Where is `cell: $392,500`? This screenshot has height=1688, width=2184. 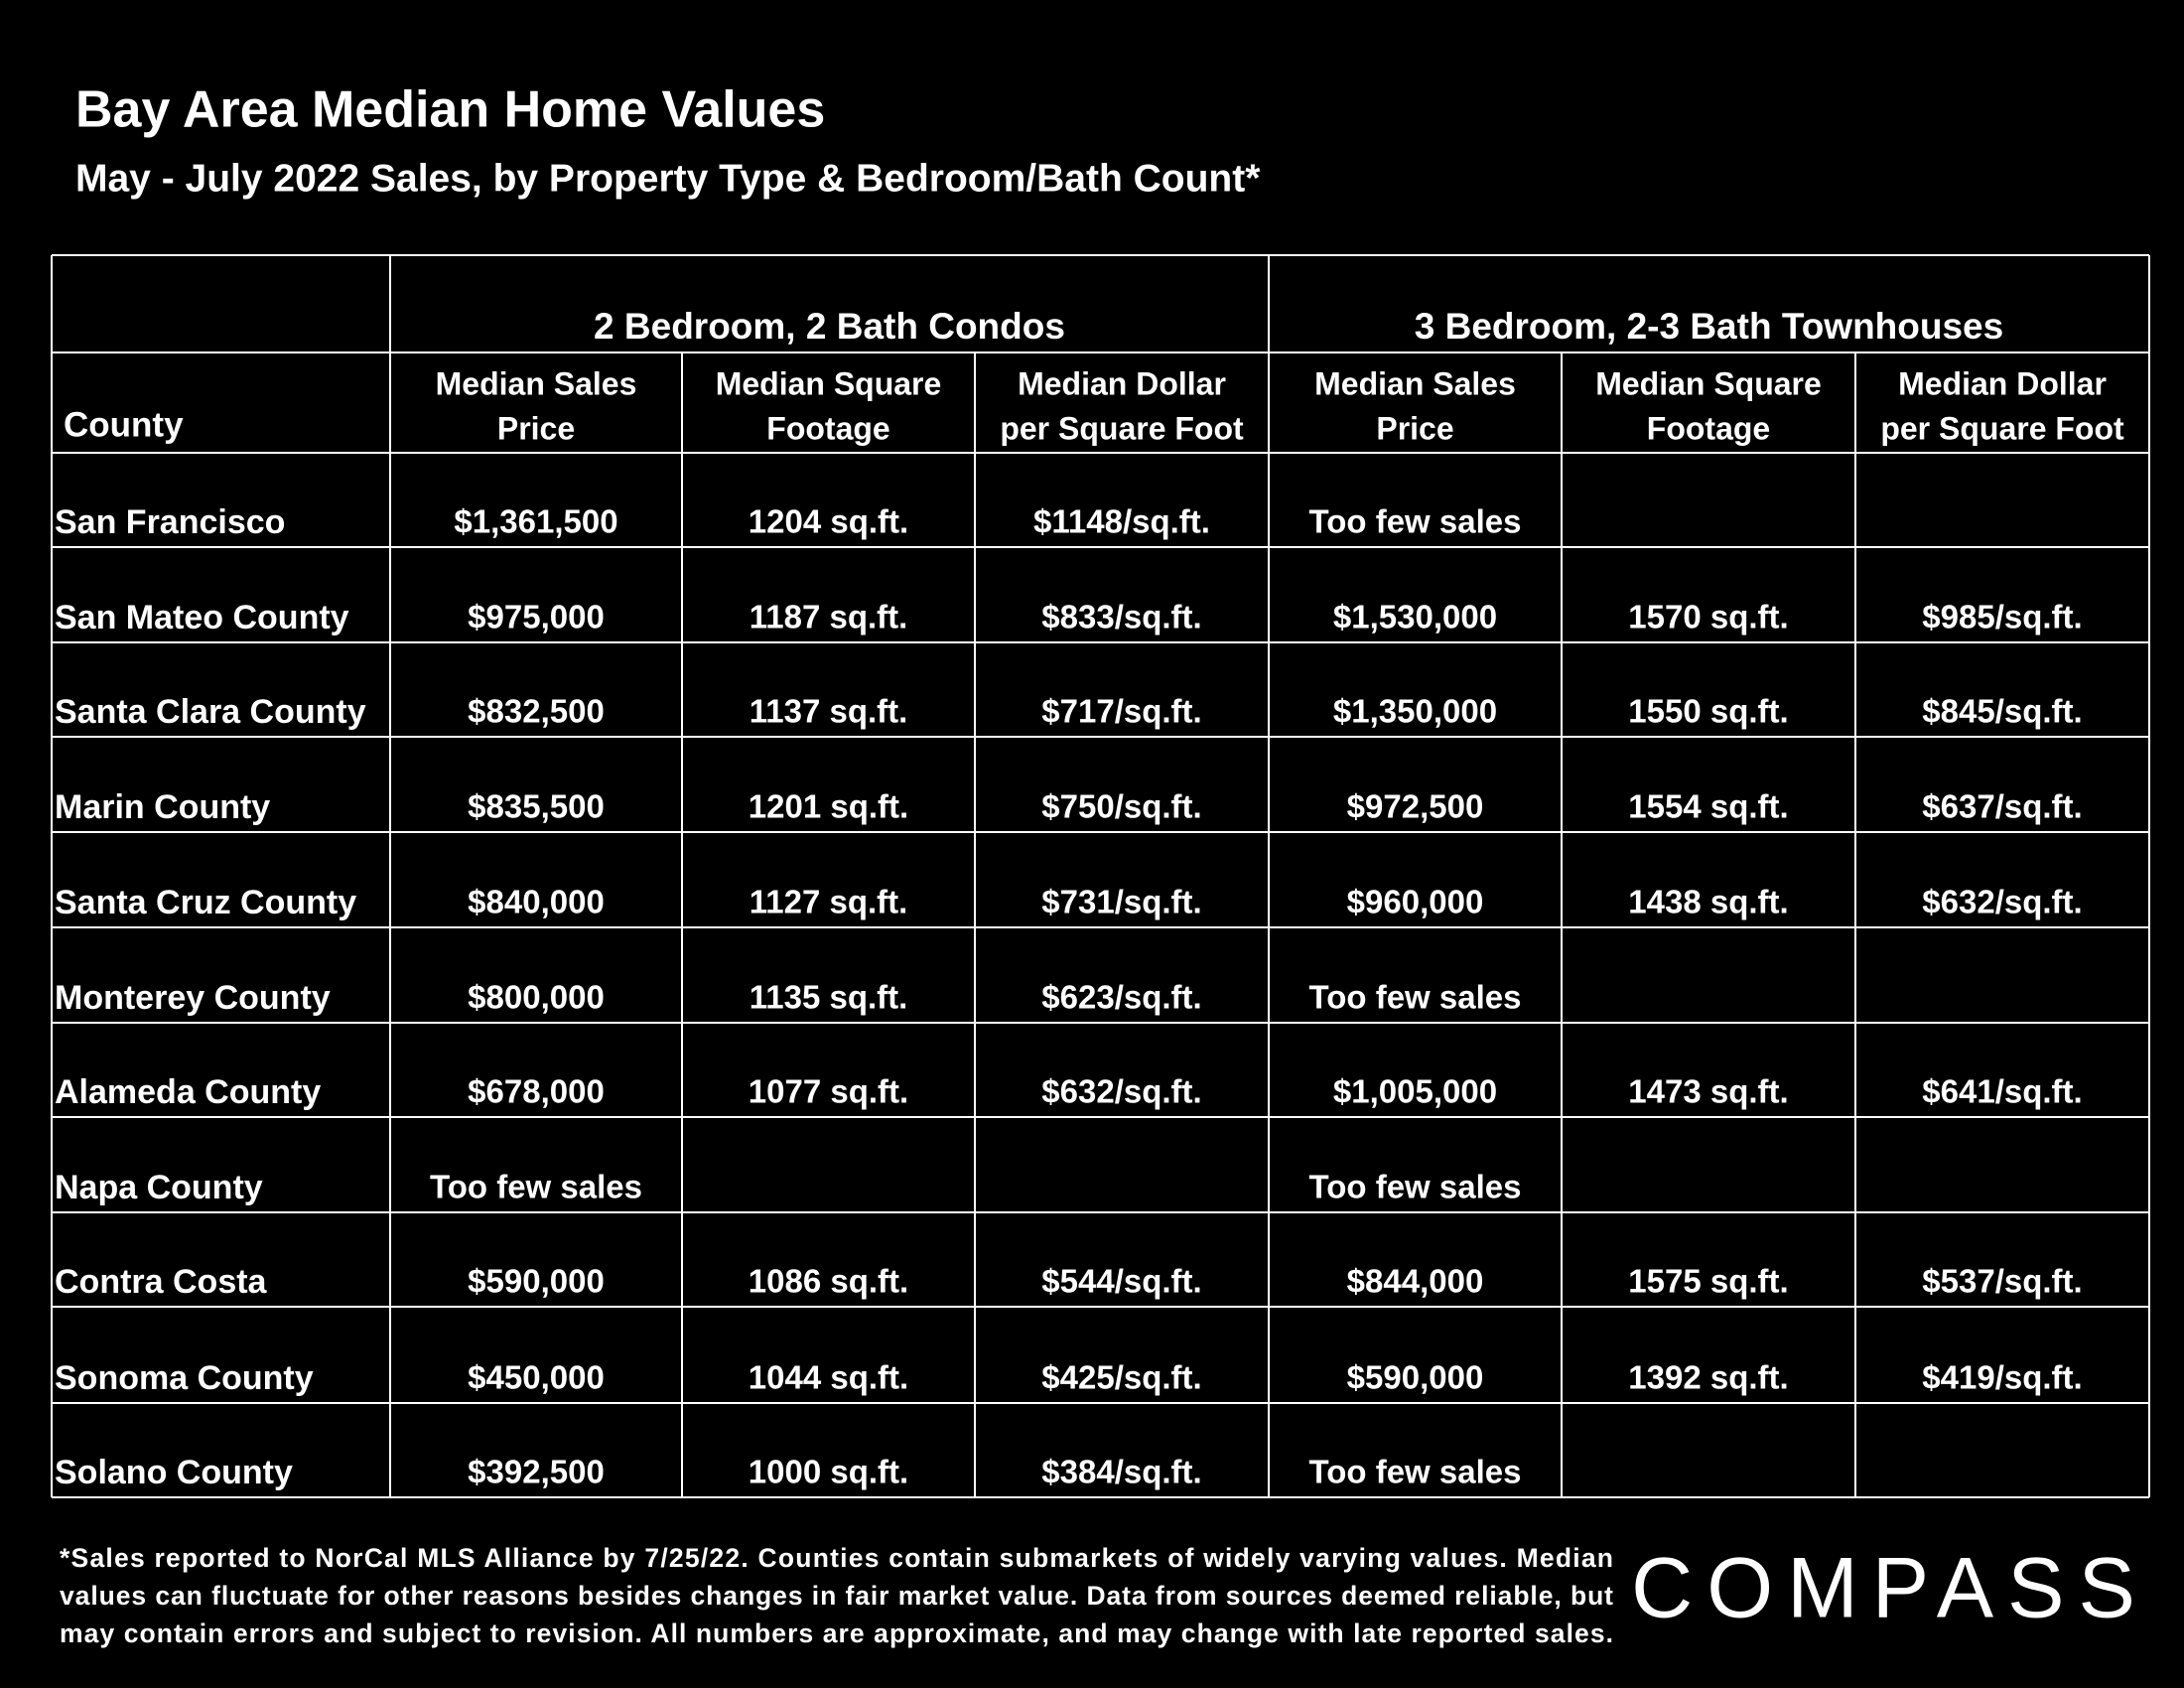
cell: $392,500 is located at coordinates (536, 1472).